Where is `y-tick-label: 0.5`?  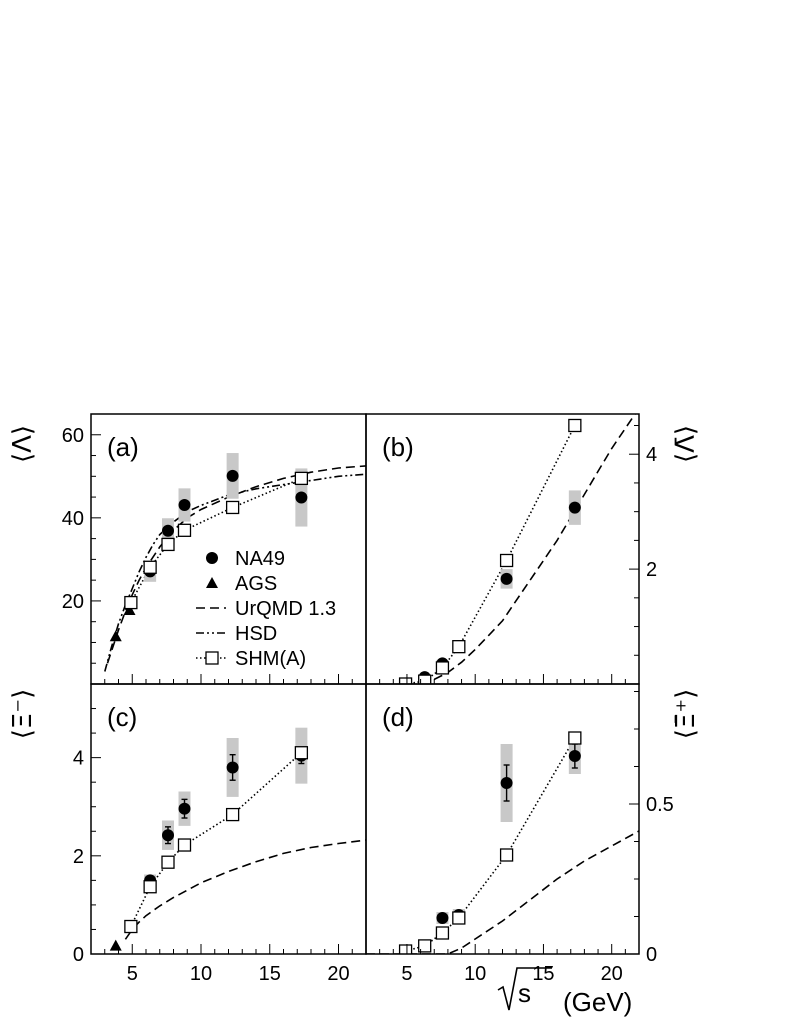 y-tick-label: 0.5 is located at coordinates (660, 805).